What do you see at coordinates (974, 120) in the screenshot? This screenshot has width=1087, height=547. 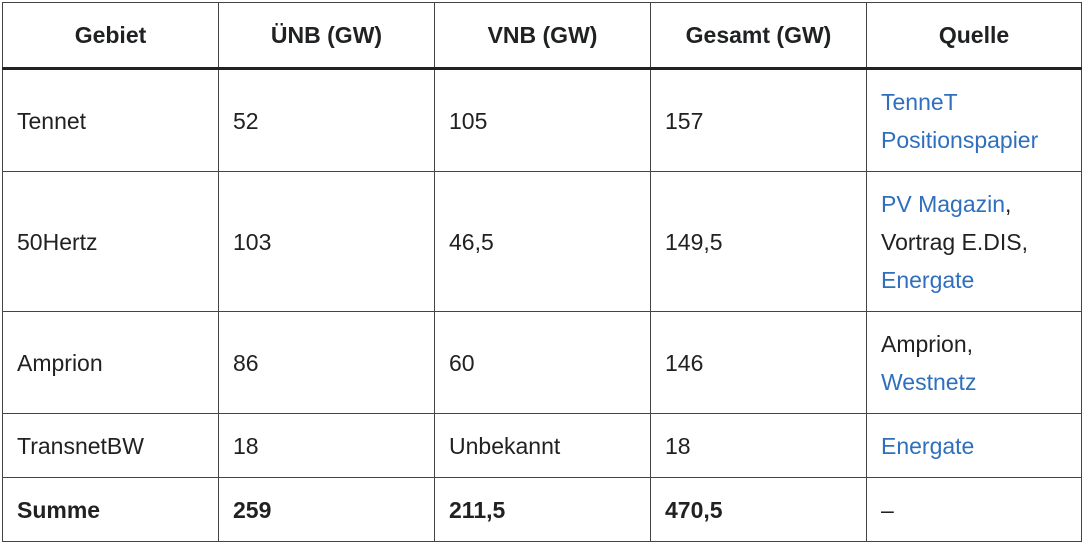 I see `source-cell: TenneT Positionspapier` at bounding box center [974, 120].